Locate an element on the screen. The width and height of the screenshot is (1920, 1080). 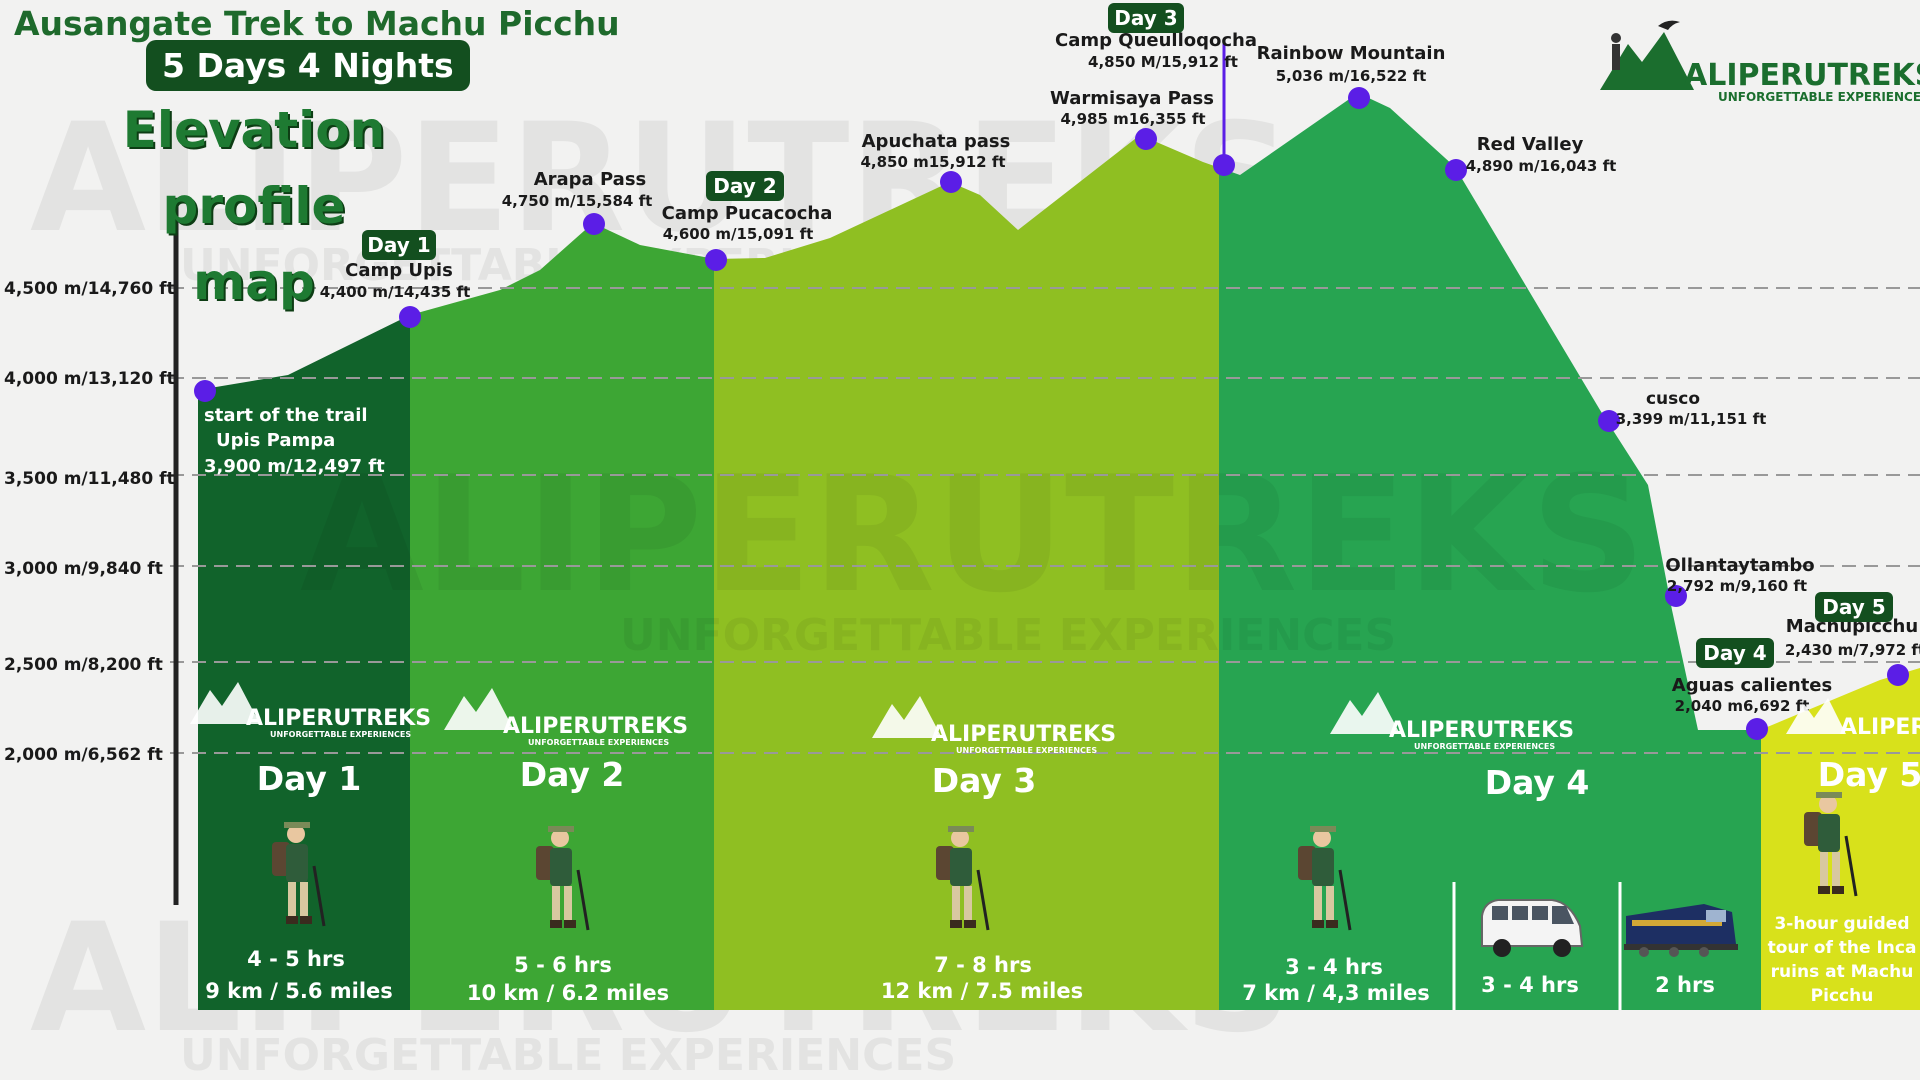
day-labels: Day 1 Day 2 Day 3 Day 4 Day 5 is located at coordinates (1088, 778).